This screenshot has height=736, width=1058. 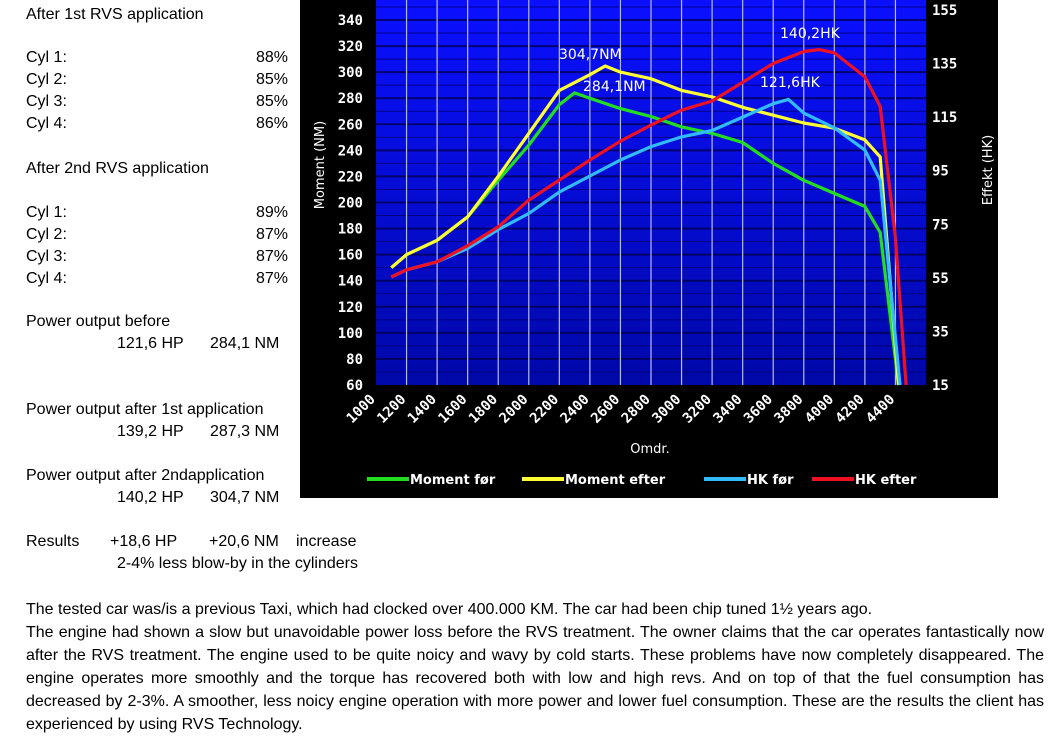 I want to click on y-tick-label: 80, so click(x=354, y=360).